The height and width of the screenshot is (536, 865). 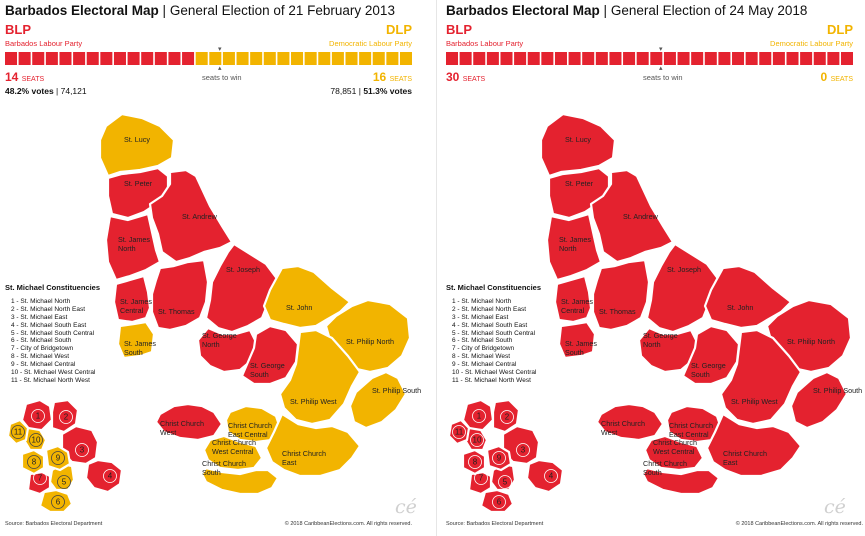 I want to click on number-label: 9, so click(x=58, y=458).